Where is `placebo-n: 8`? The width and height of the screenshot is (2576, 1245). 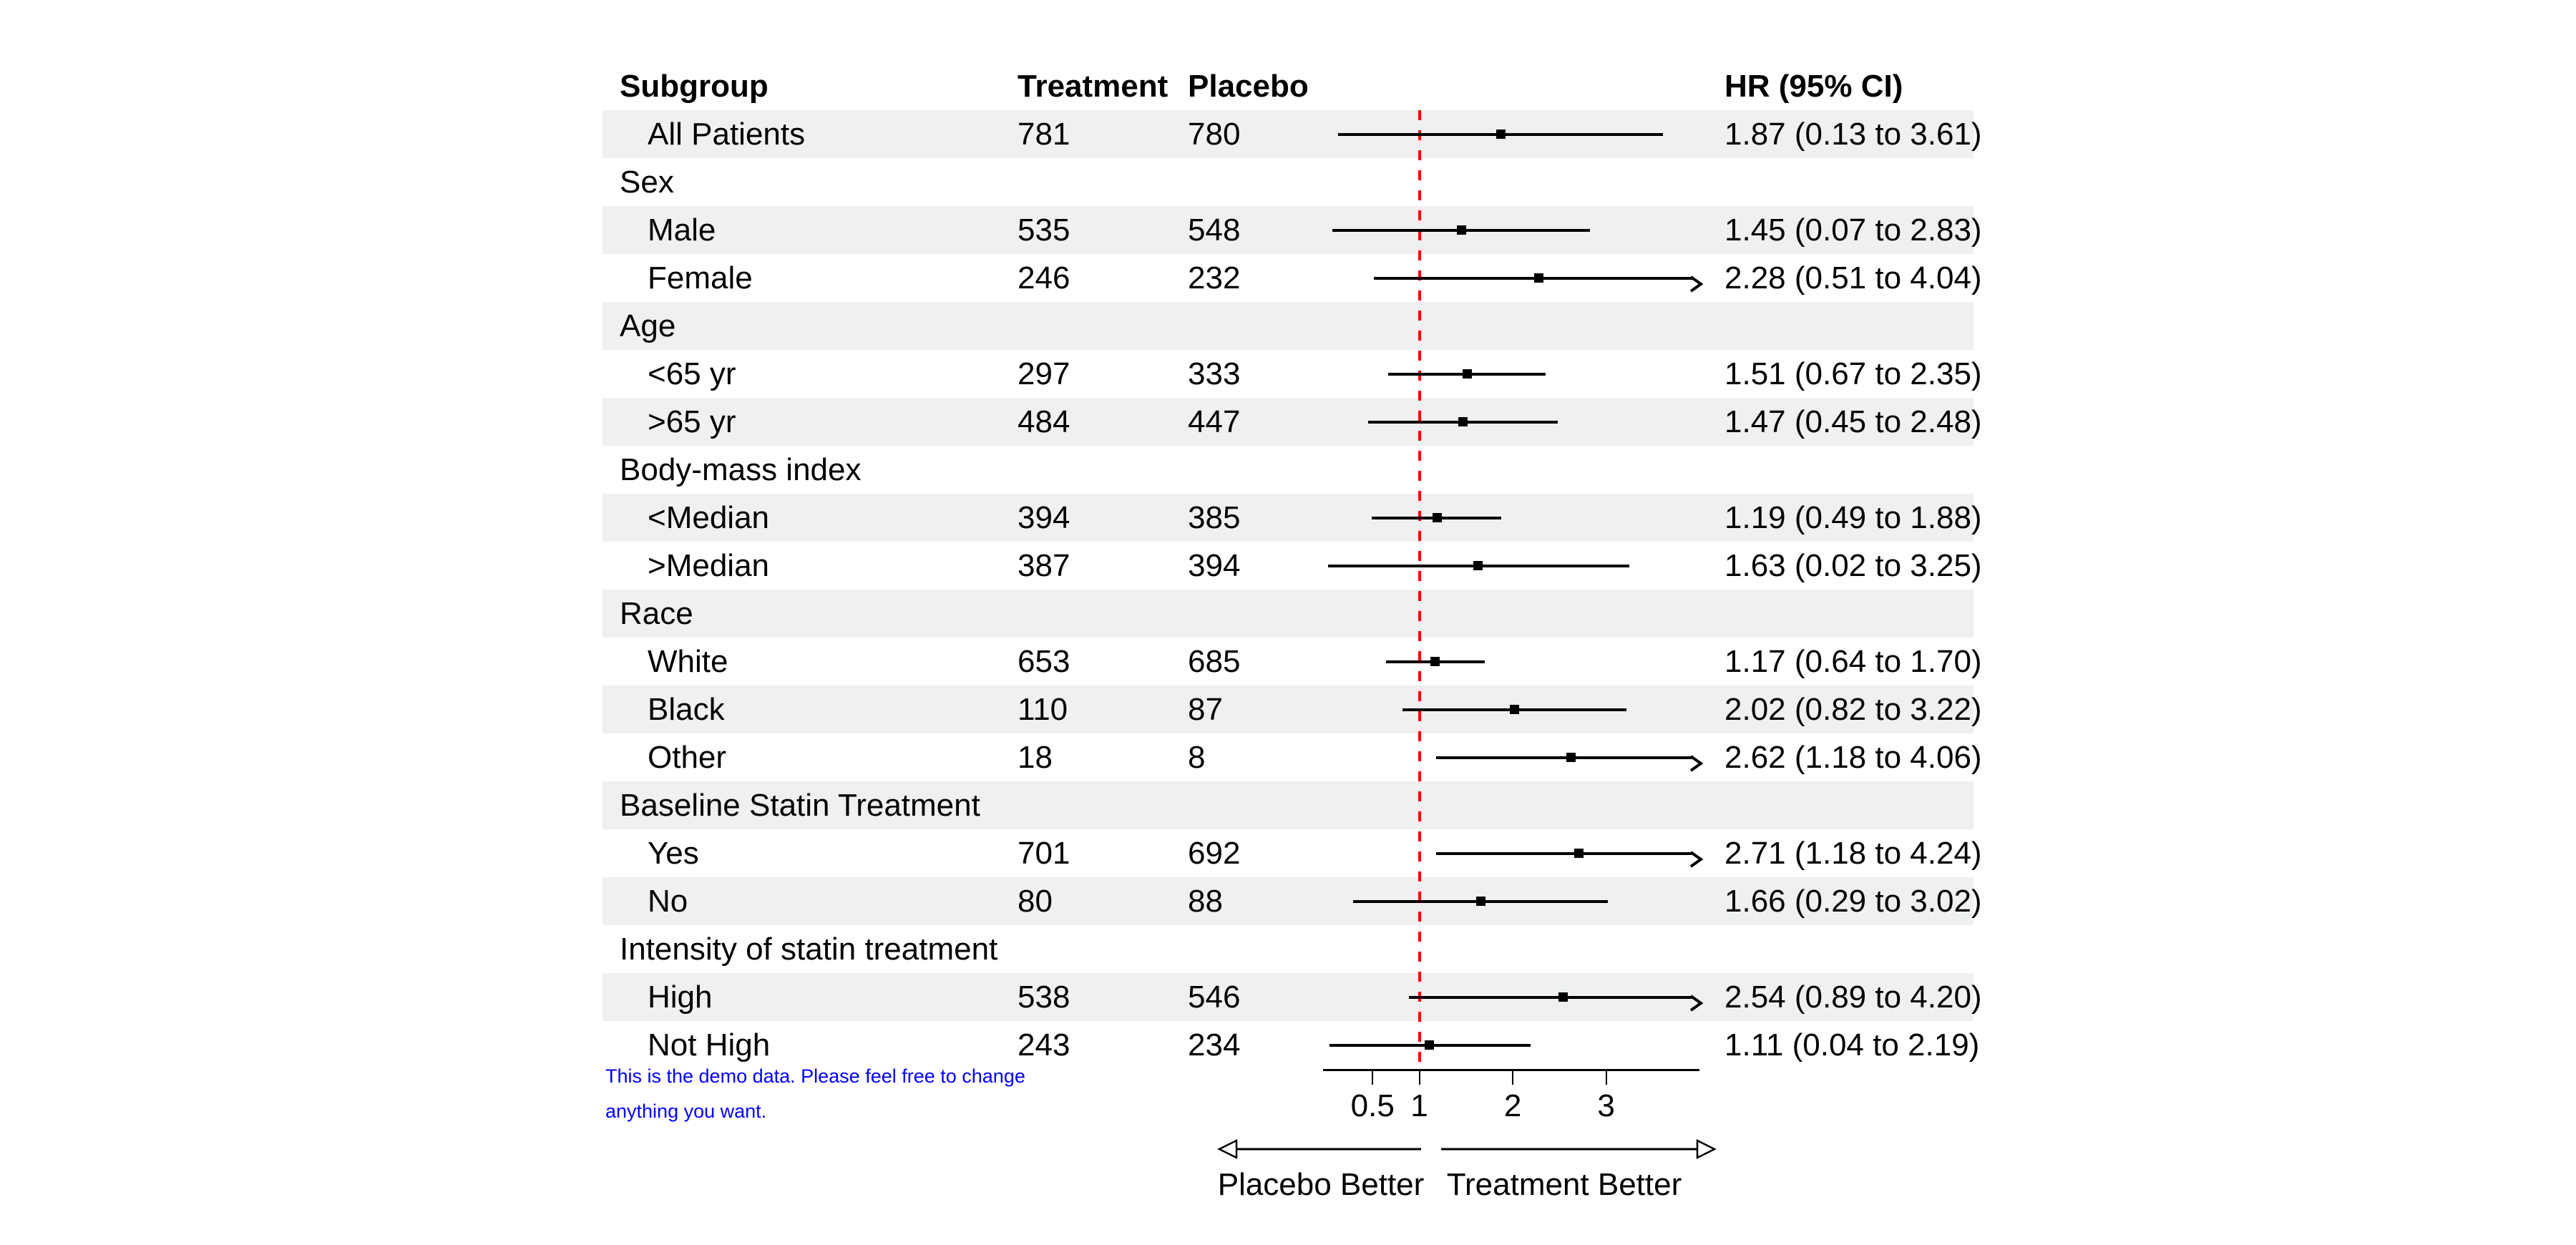 placebo-n: 8 is located at coordinates (1197, 757).